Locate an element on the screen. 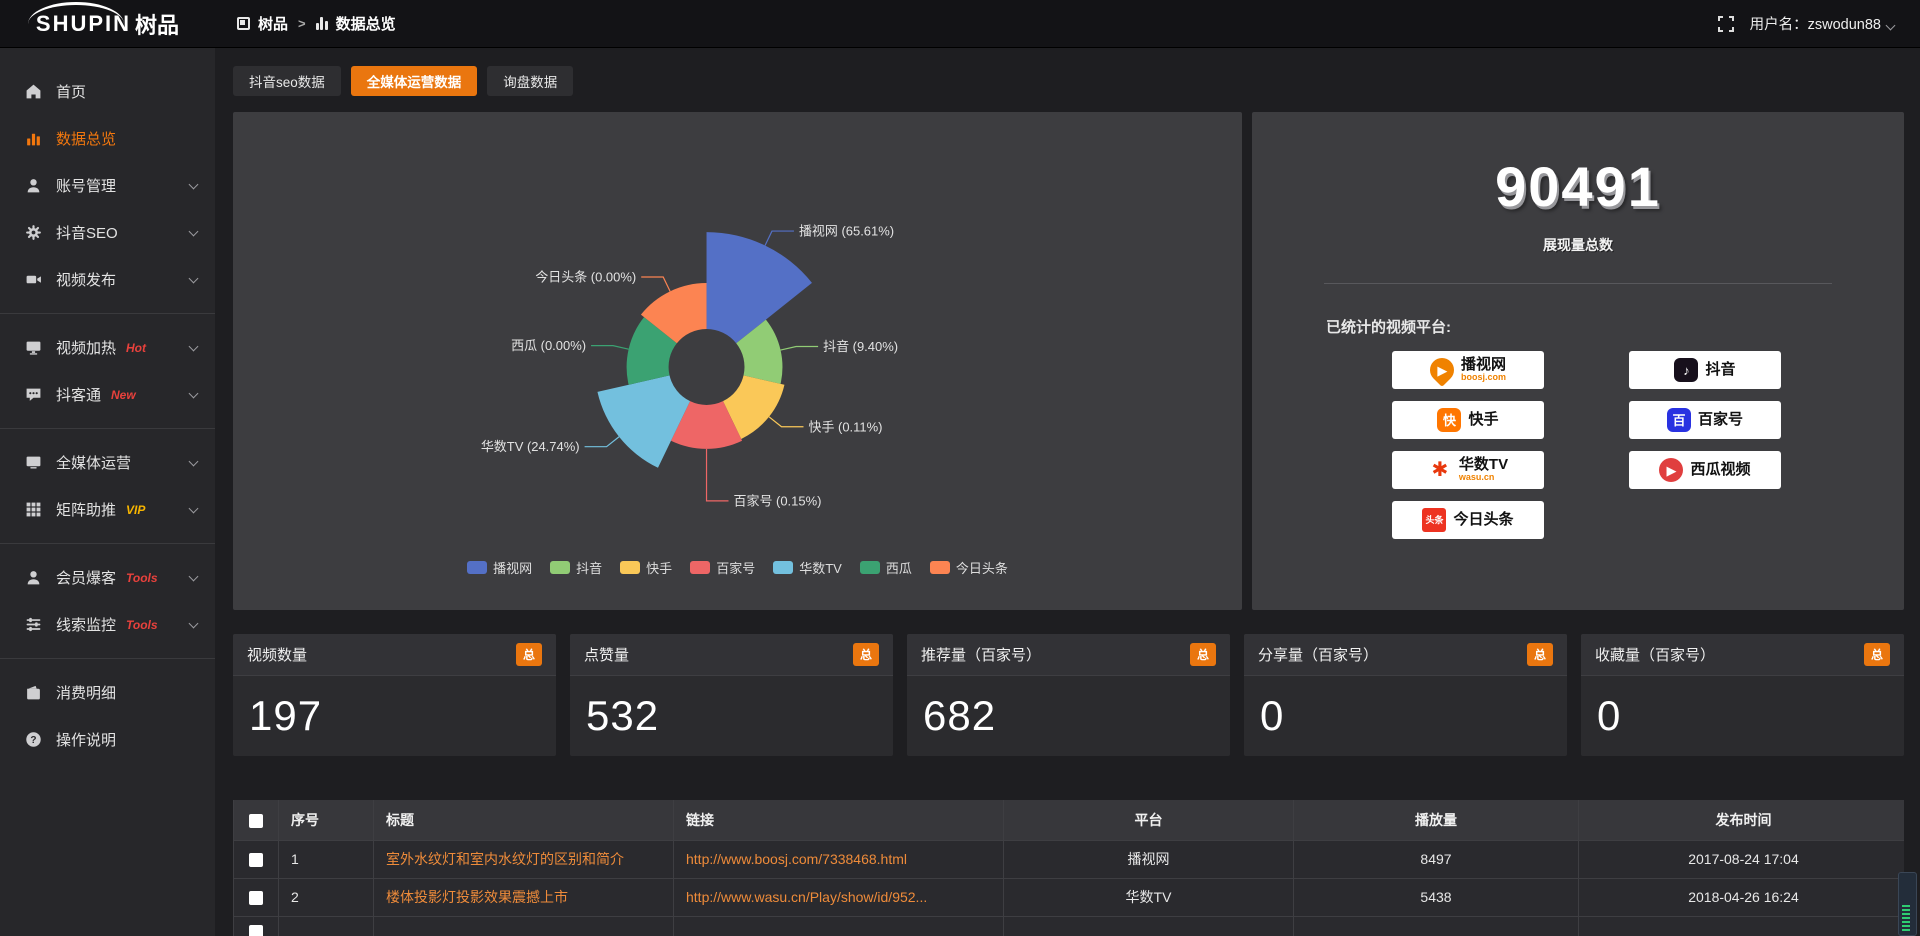 This screenshot has height=936, width=1920. floating-widget is located at coordinates (1907, 904).